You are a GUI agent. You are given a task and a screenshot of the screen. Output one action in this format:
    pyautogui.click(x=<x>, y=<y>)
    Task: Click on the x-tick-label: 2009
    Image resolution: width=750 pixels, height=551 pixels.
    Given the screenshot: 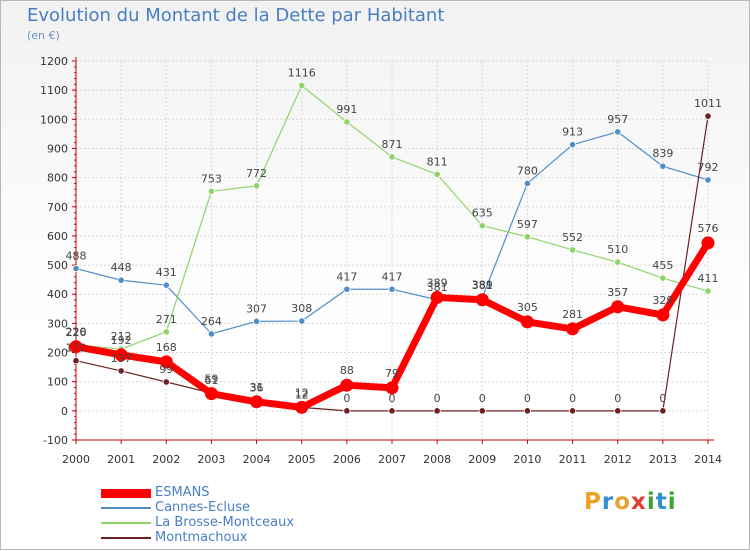 What is the action you would take?
    pyautogui.click(x=482, y=459)
    